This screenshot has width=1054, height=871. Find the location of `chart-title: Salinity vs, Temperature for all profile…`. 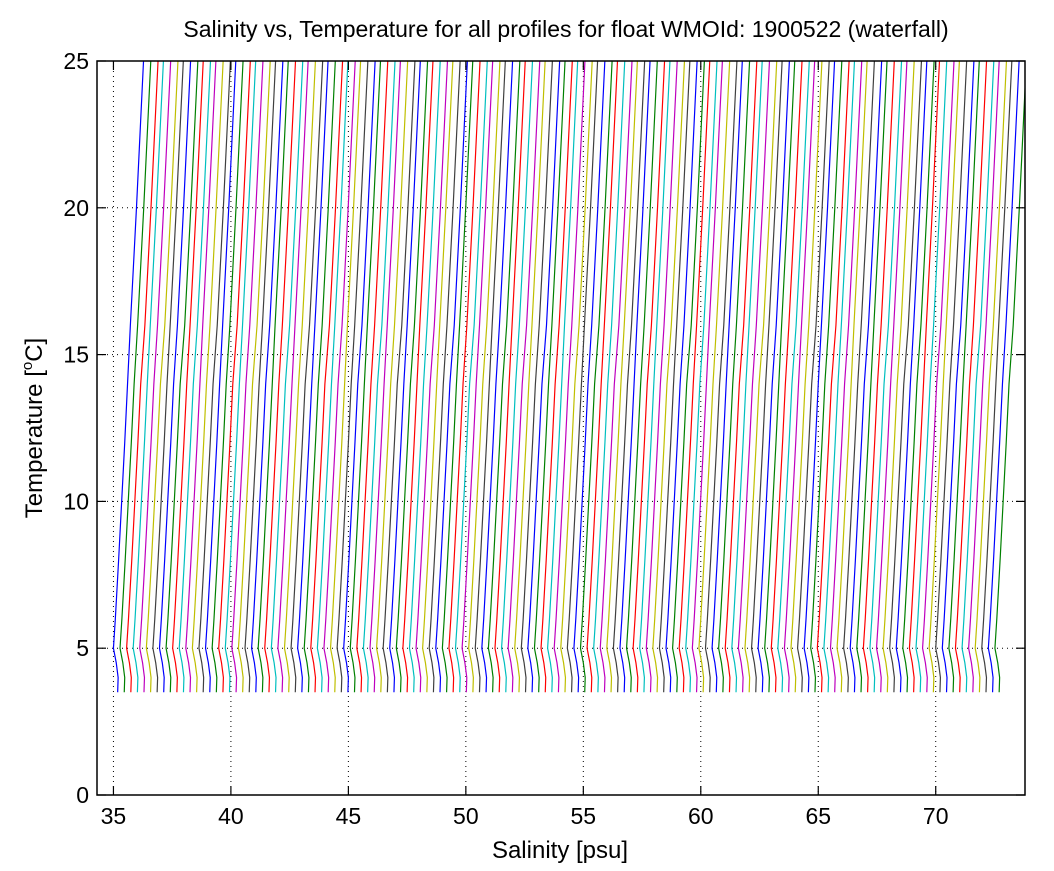

chart-title: Salinity vs, Temperature for all profile… is located at coordinates (565, 29).